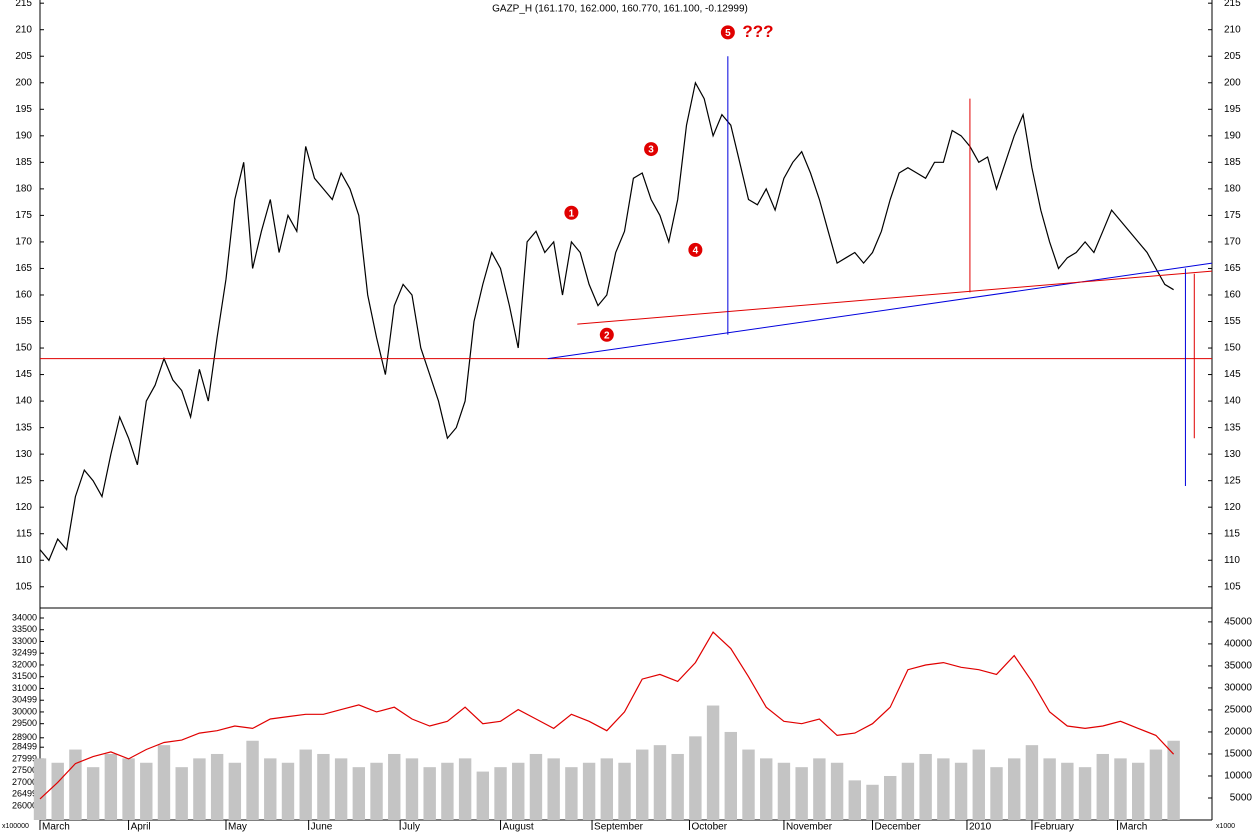 This screenshot has height=832, width=1256. What do you see at coordinates (23, 586) in the screenshot?
I see `y-tick-label: 105` at bounding box center [23, 586].